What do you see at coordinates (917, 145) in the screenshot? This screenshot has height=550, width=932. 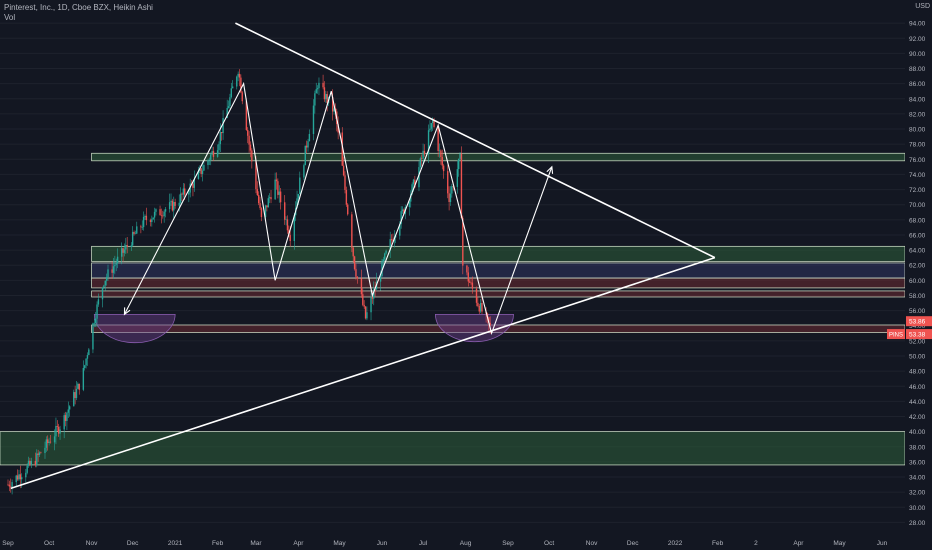 I see `price-tick: 78.00` at bounding box center [917, 145].